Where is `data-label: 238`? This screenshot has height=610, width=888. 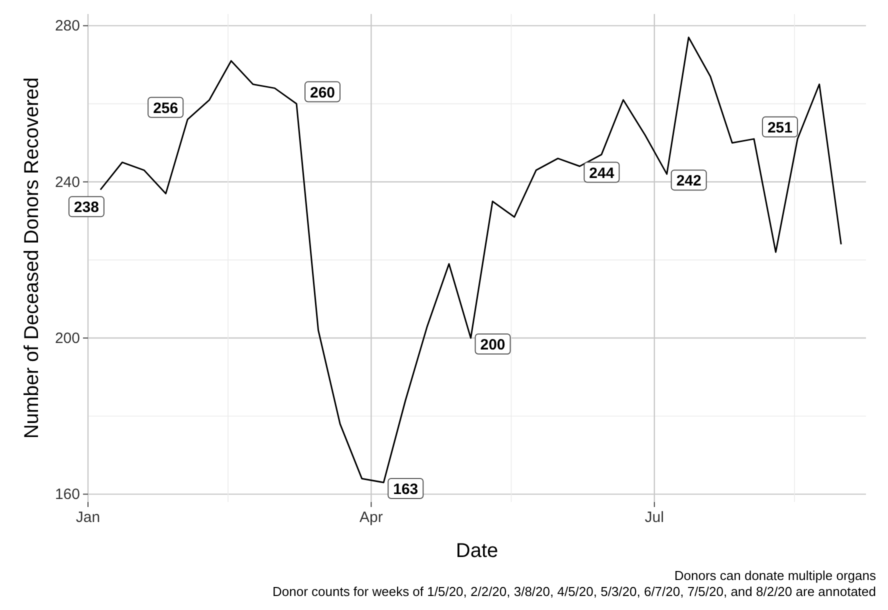 data-label: 238 is located at coordinates (86, 207).